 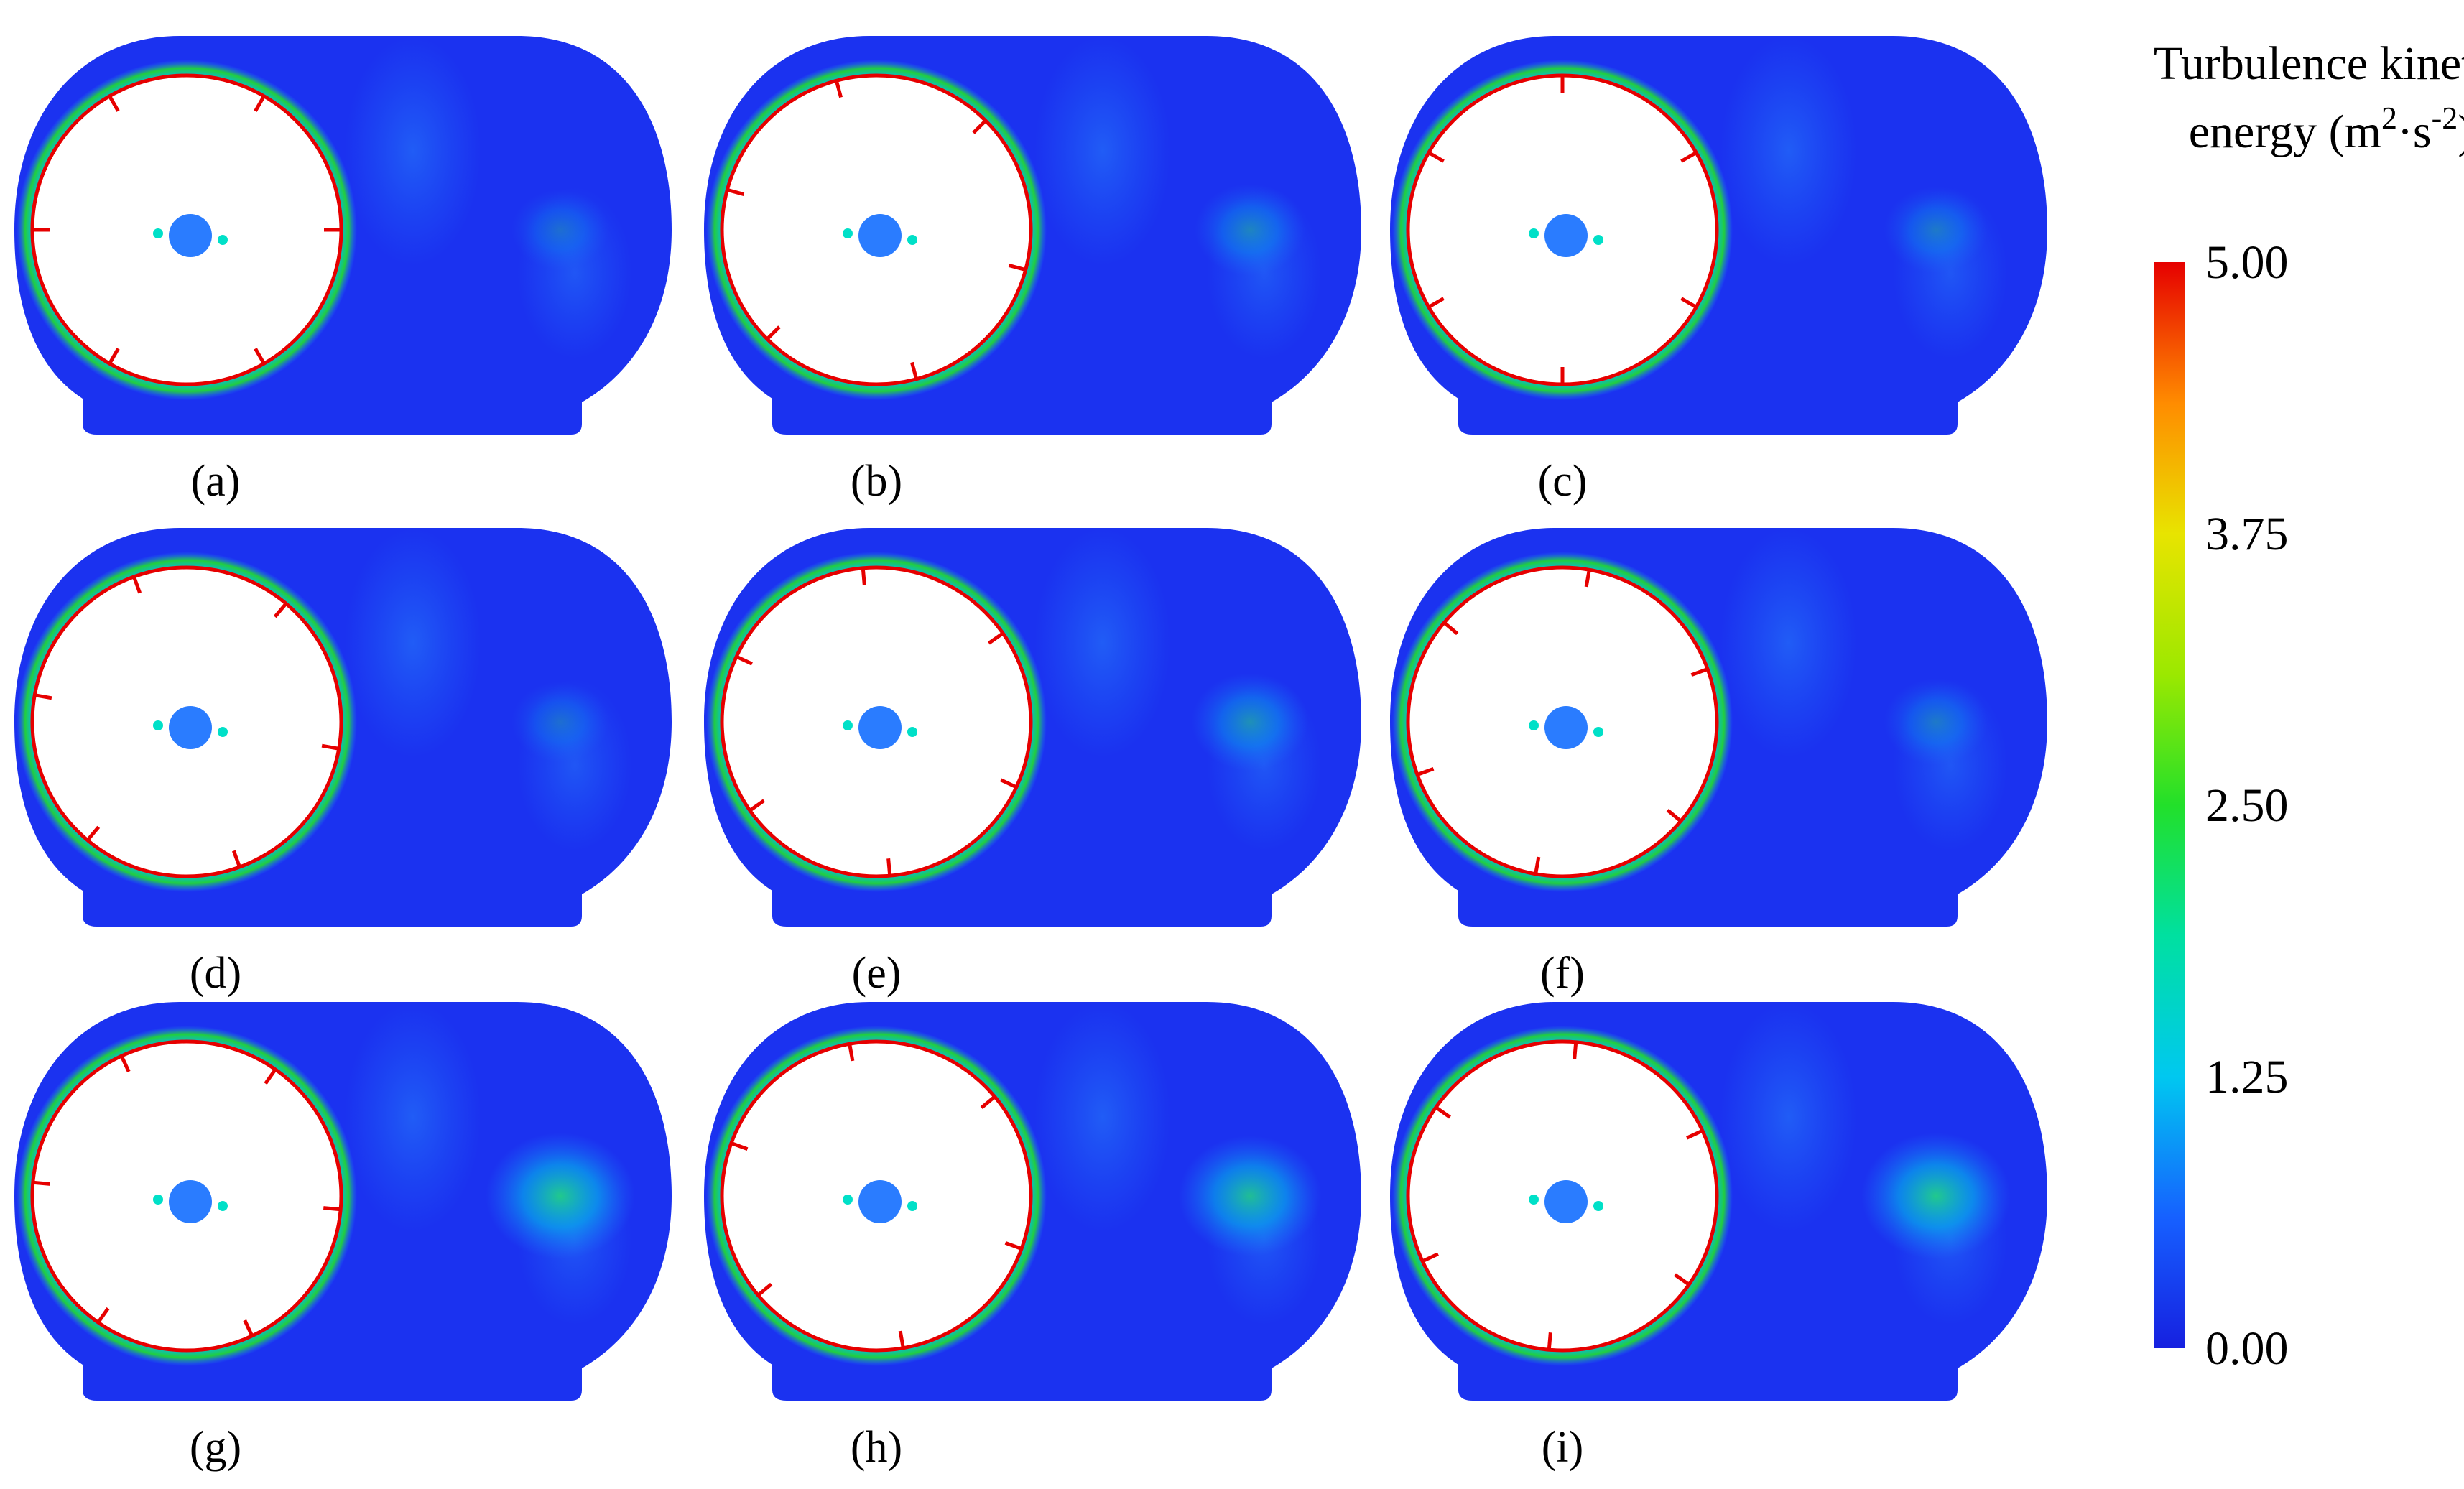 What do you see at coordinates (877, 973) in the screenshot?
I see `panel-label: (e)` at bounding box center [877, 973].